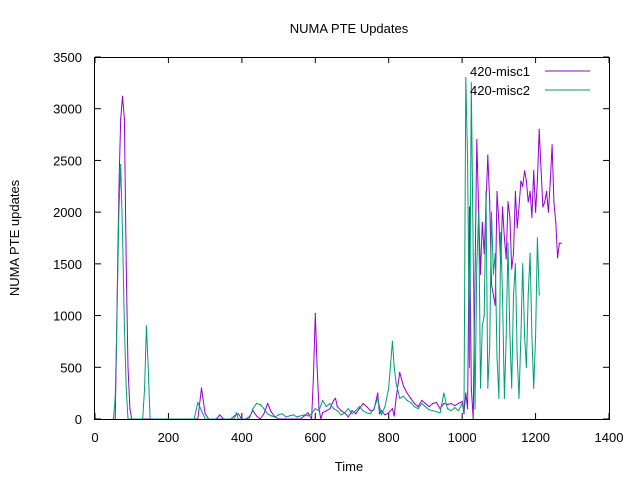  Describe the element at coordinates (67, 57) in the screenshot. I see `y-tick-label: 3500` at that location.